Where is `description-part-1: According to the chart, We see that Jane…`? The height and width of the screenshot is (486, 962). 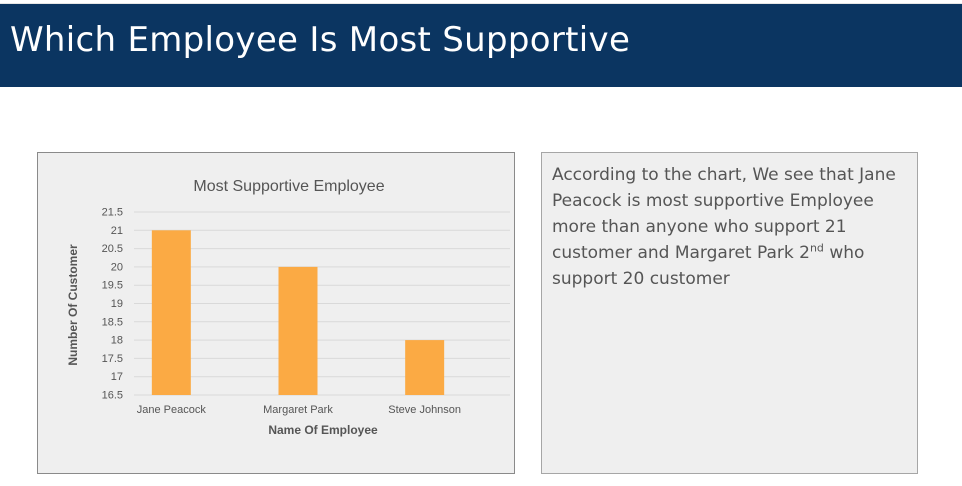 description-part-1: According to the chart, We see that Jane… is located at coordinates (724, 214).